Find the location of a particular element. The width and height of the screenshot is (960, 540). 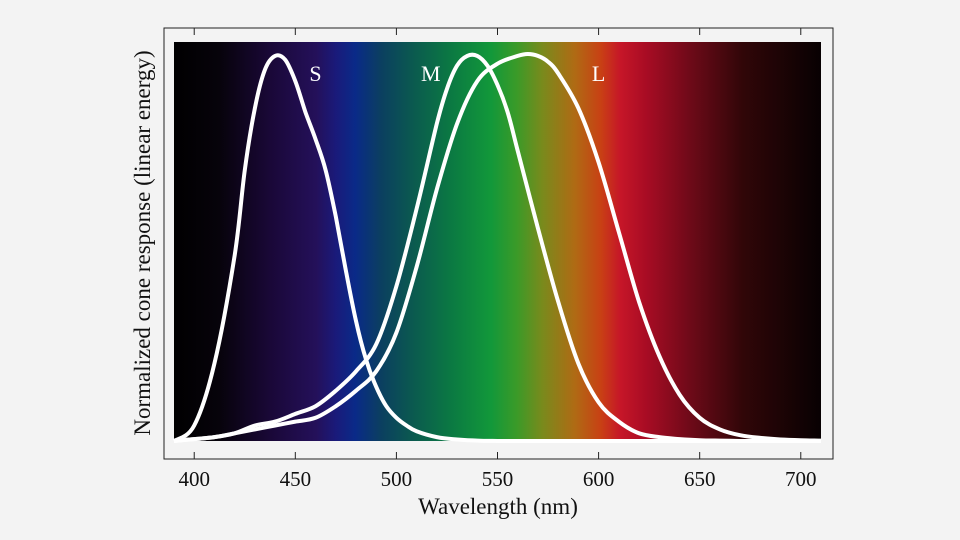

x-tick-label: 700 is located at coordinates (801, 479).